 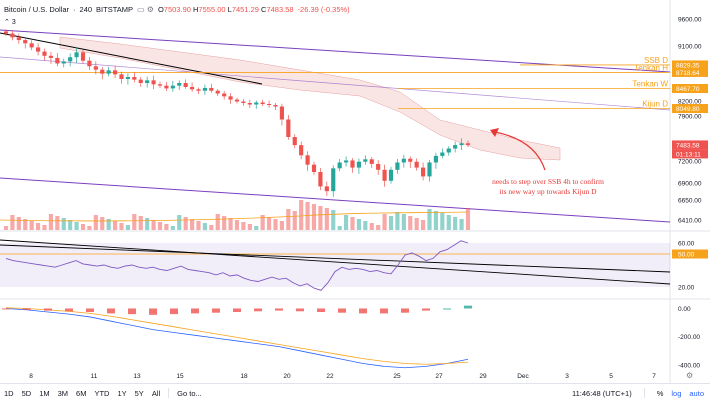 What do you see at coordinates (690, 102) in the screenshot?
I see `price-tick-label: 8200.00` at bounding box center [690, 102].